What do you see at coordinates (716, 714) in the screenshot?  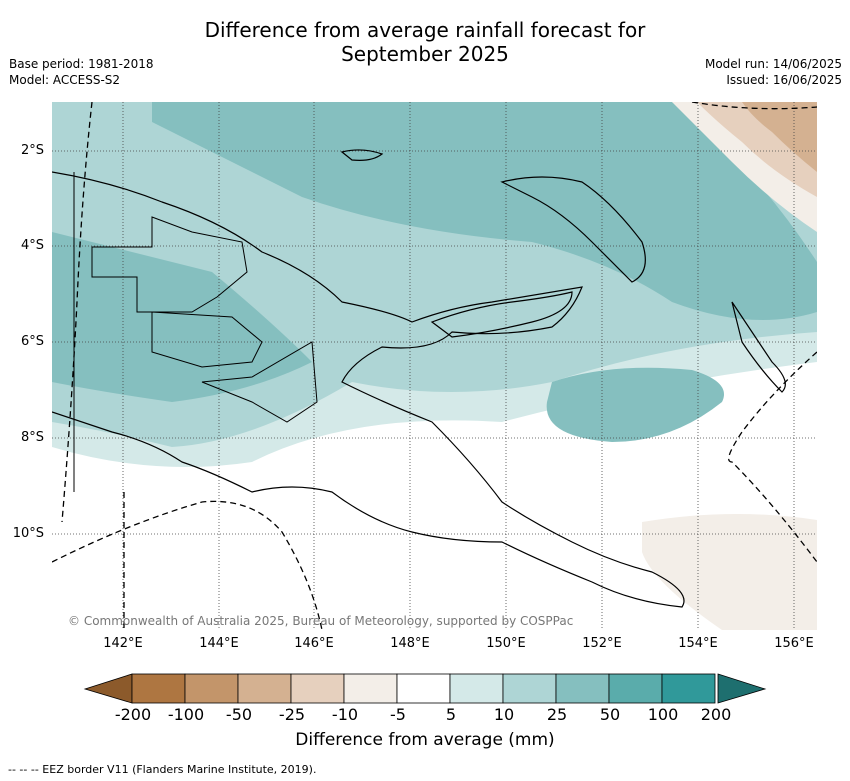 I see `colorbar-label: 200` at bounding box center [716, 714].